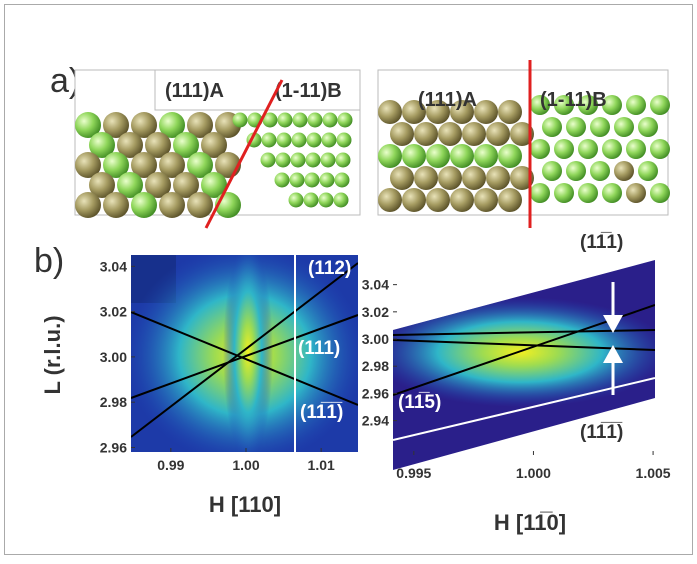 The height and width of the screenshot is (564, 697). Describe the element at coordinates (375, 366) in the screenshot. I see `y-tick-label: 2.98` at that location.